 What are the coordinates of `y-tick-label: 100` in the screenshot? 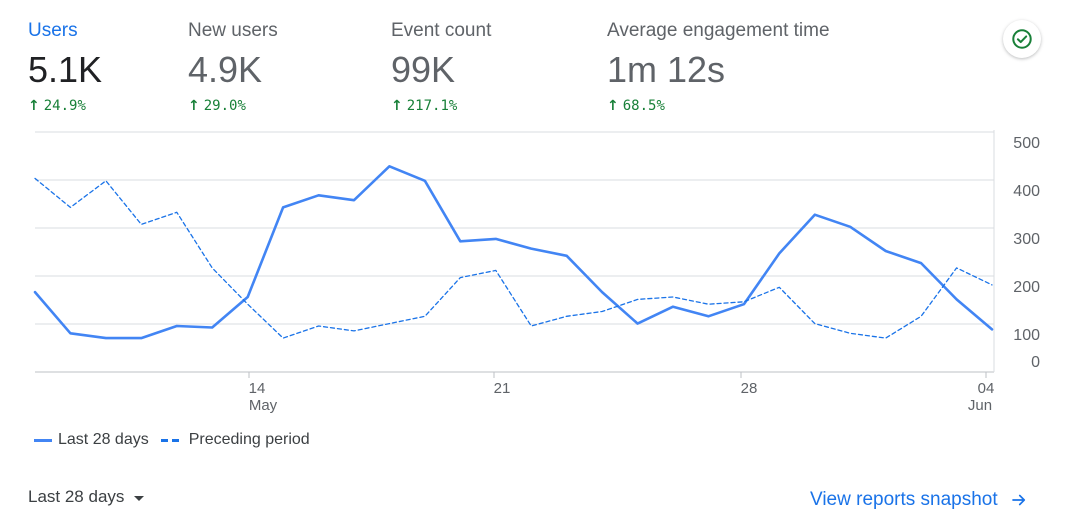 It's located at (1026, 335).